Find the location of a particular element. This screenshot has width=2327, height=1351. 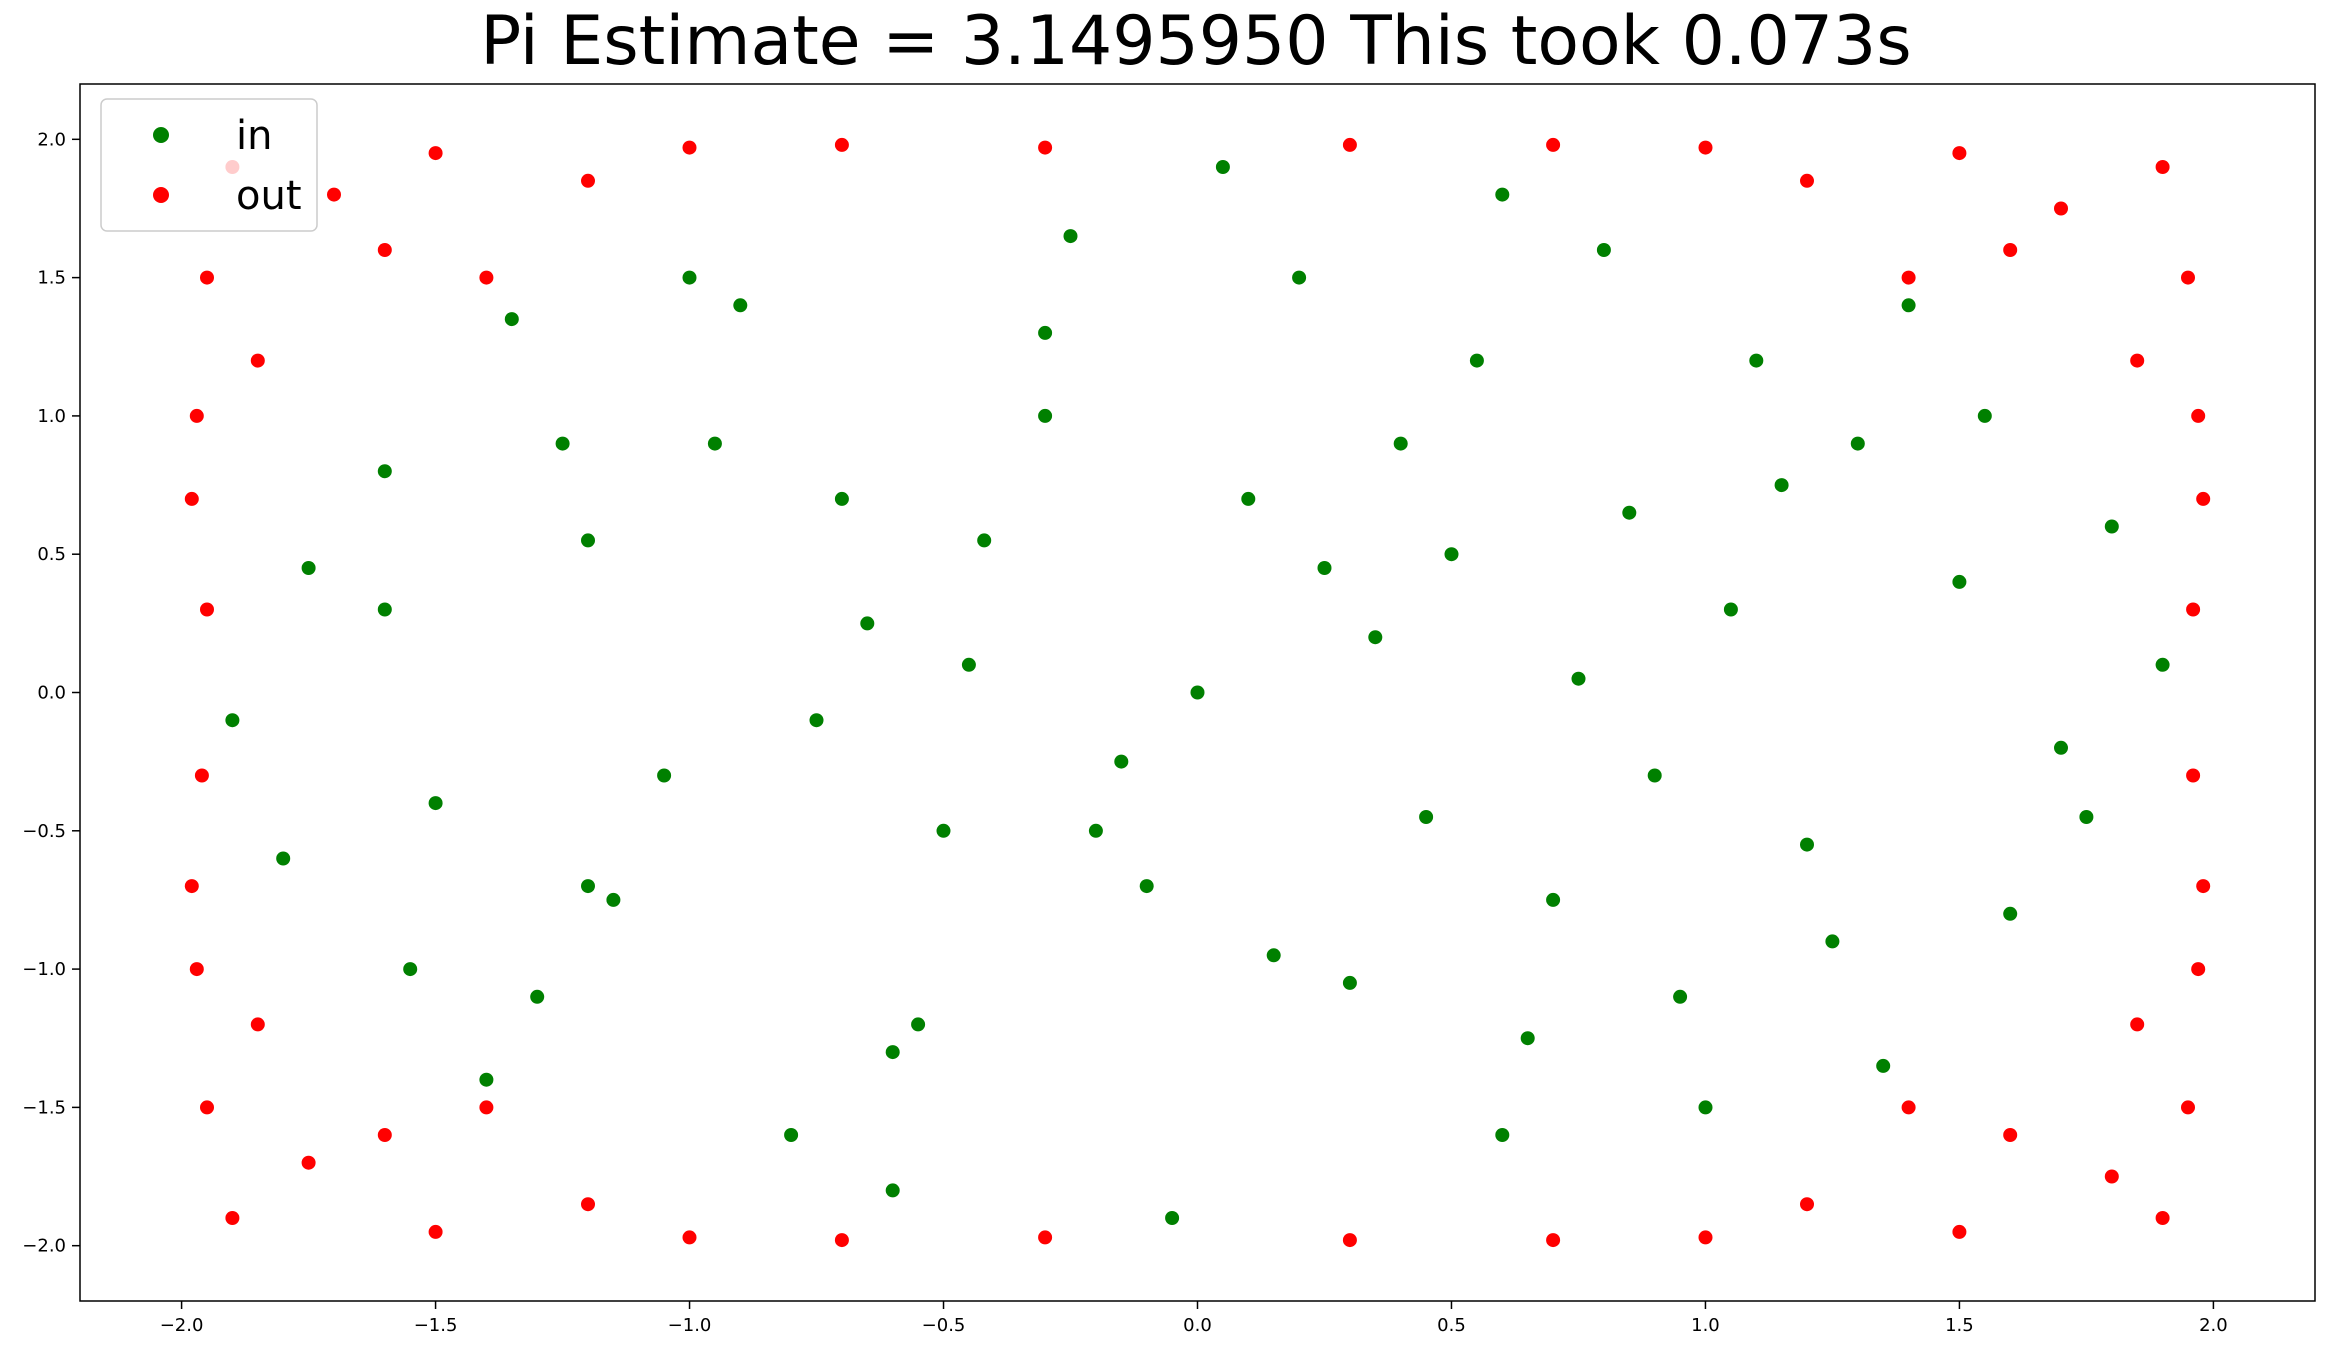

x-tick-label: −1.5 is located at coordinates (436, 1325).